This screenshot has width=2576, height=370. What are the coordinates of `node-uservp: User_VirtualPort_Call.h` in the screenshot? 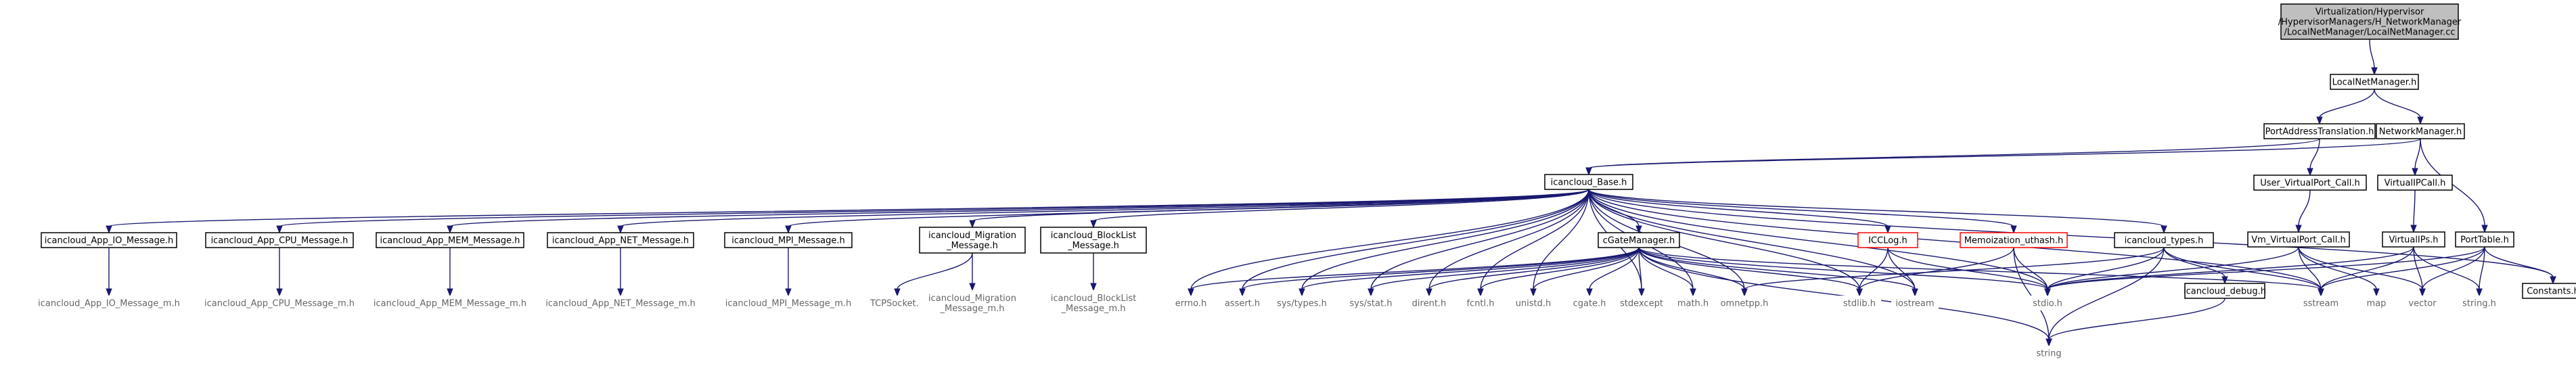 It's located at (2310, 183).